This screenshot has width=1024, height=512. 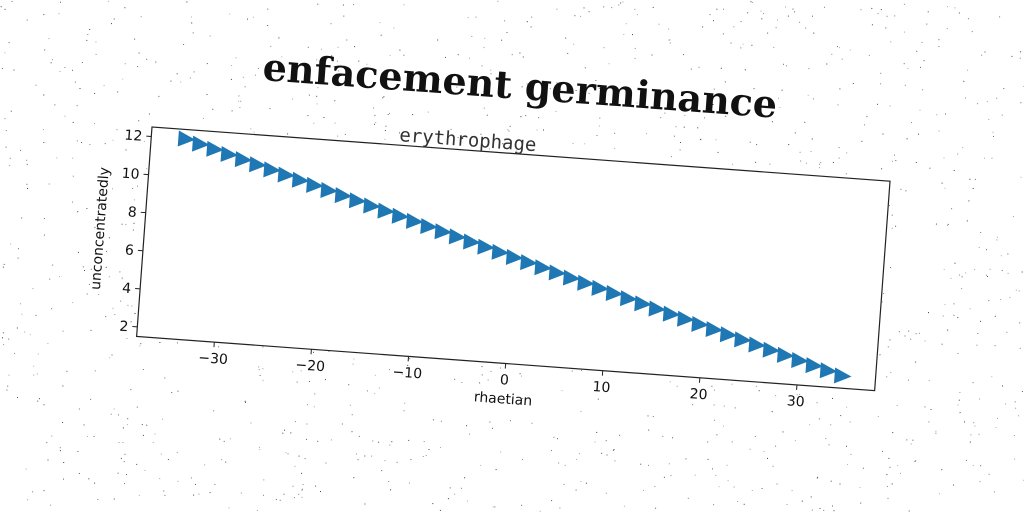 I want to click on x-tick-label: −30, so click(x=213, y=359).